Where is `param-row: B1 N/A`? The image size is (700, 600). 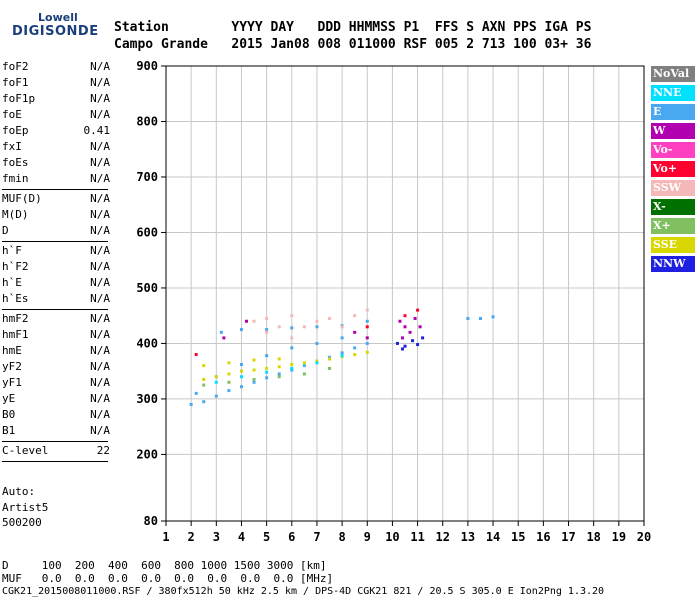 param-row: B1 N/A is located at coordinates (56, 432).